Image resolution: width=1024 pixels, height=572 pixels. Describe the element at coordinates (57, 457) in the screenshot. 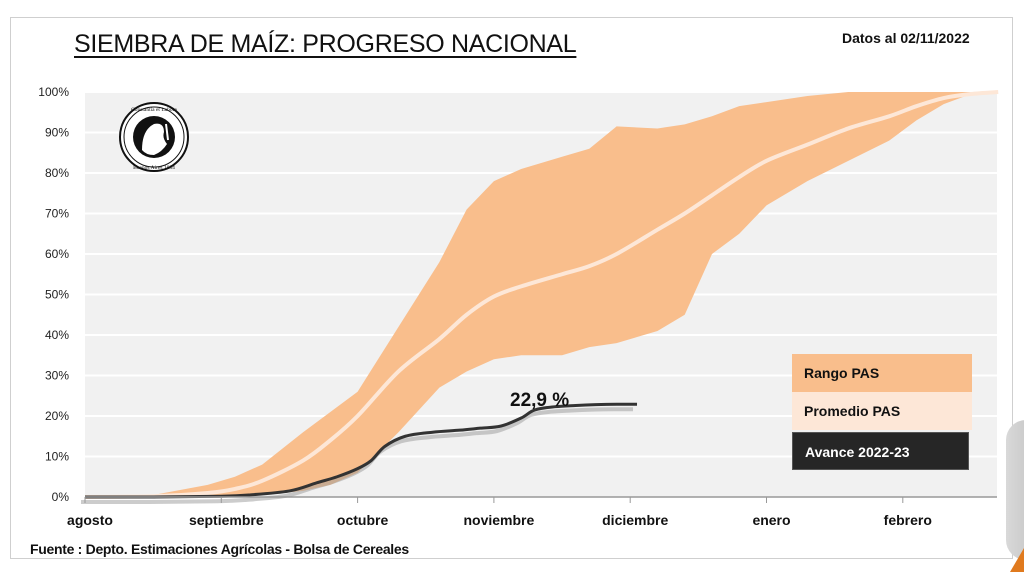

I see `y-tick-label: 10%` at that location.